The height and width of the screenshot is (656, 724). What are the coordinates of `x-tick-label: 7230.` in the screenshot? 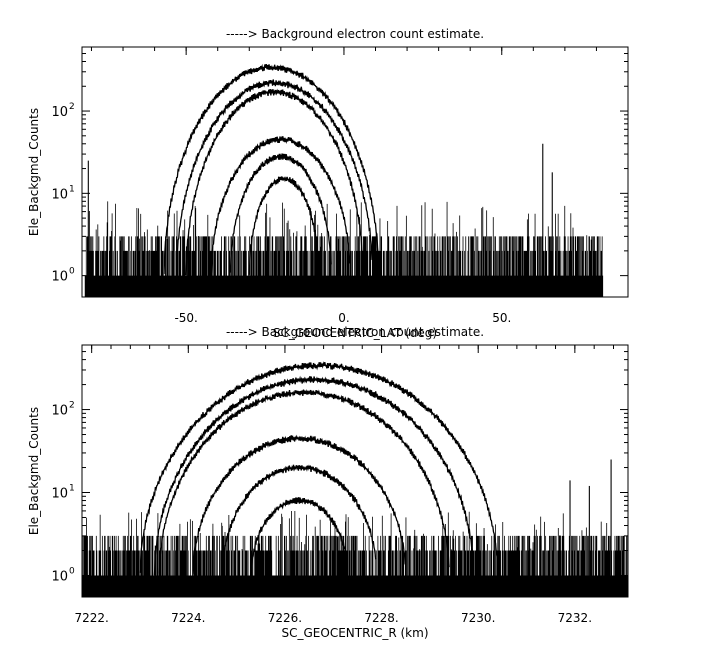 It's located at (478, 618).